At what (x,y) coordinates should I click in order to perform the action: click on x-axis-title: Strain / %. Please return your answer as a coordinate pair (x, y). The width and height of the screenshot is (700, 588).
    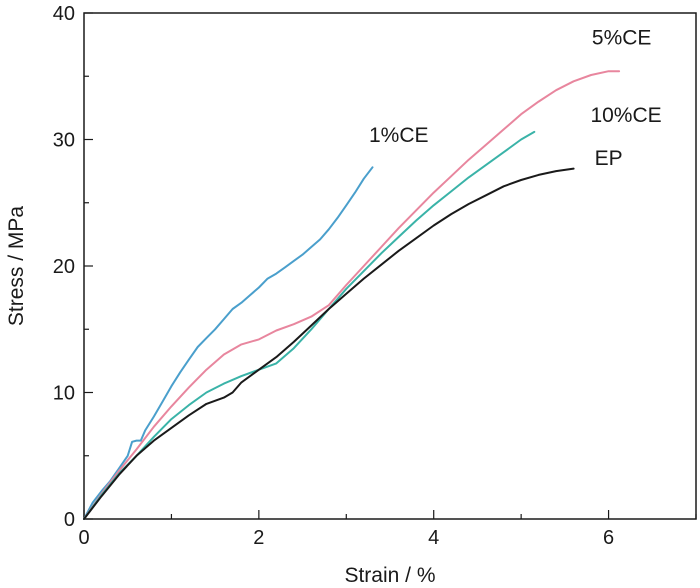
    Looking at the image, I should click on (389, 575).